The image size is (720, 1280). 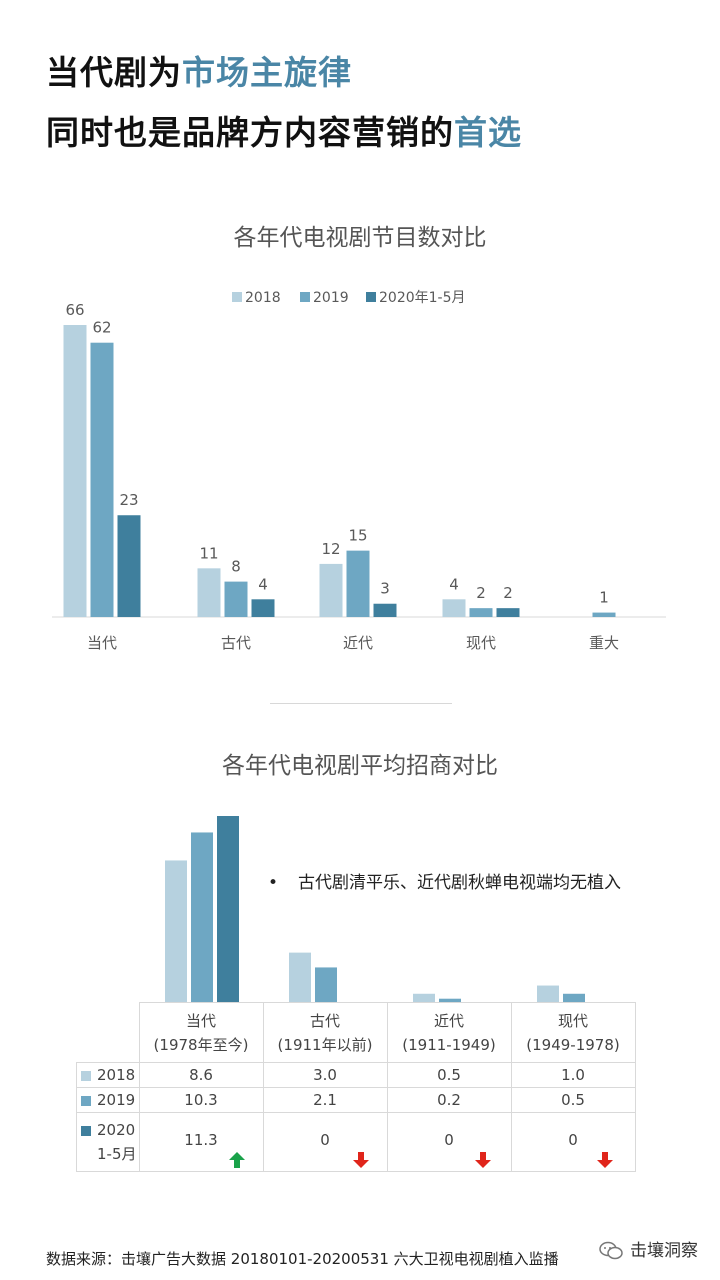 What do you see at coordinates (357, 536) in the screenshot?
I see `data-label: 15` at bounding box center [357, 536].